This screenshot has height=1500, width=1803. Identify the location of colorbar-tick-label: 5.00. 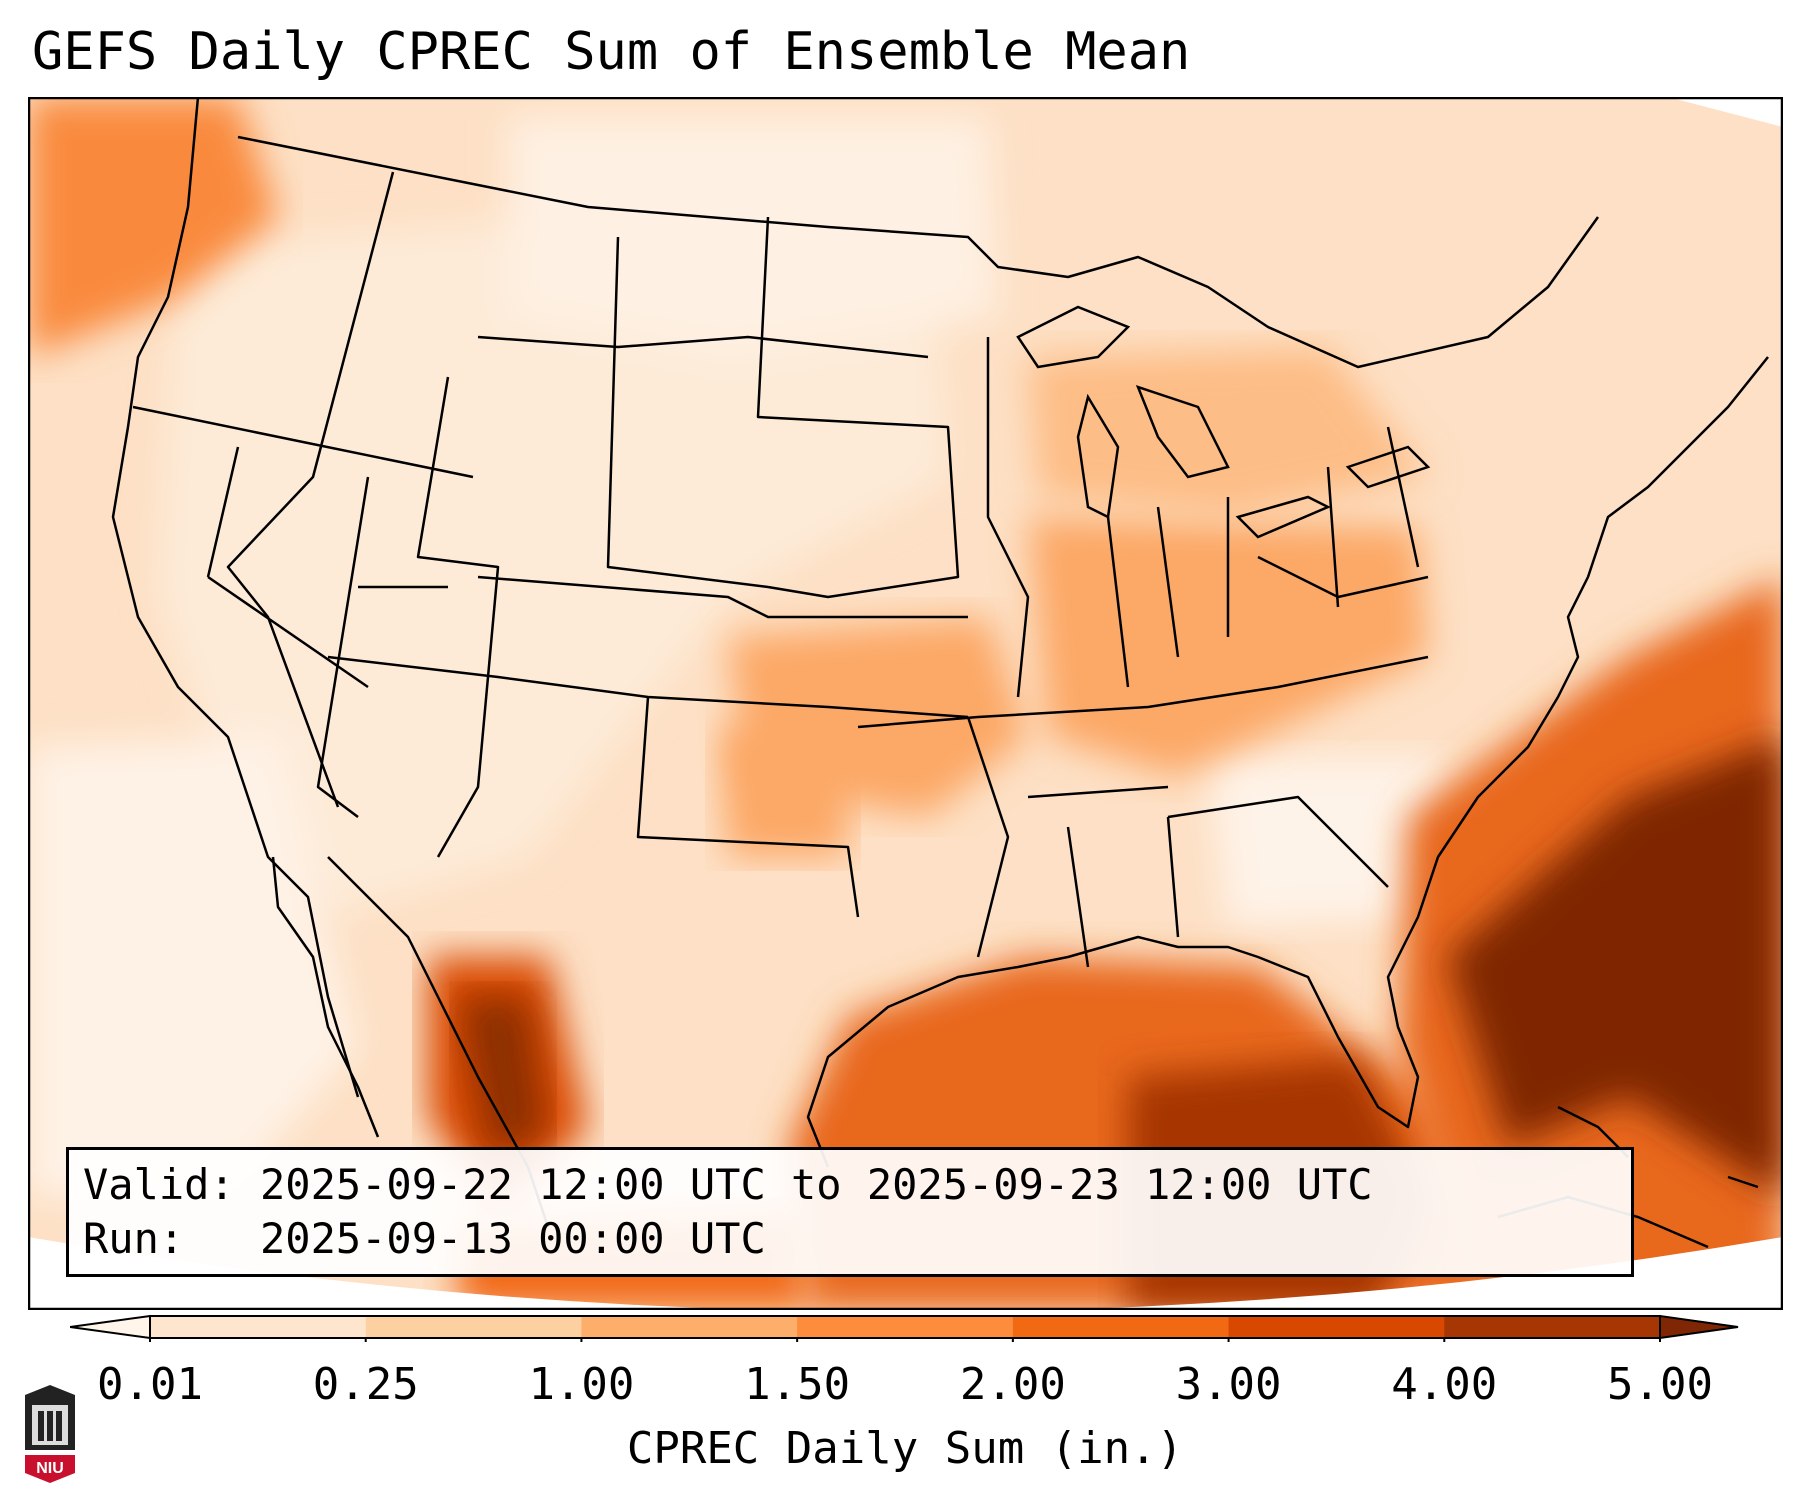
(1660, 1384).